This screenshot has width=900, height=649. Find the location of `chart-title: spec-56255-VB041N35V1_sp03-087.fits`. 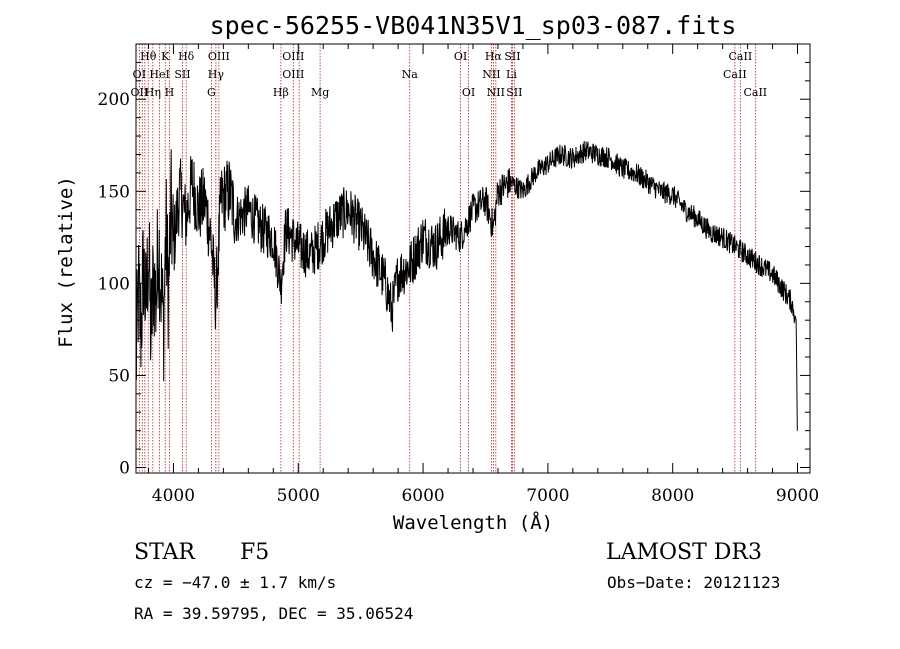

chart-title: spec-56255-VB041N35V1_sp03-087.fits is located at coordinates (473, 25).